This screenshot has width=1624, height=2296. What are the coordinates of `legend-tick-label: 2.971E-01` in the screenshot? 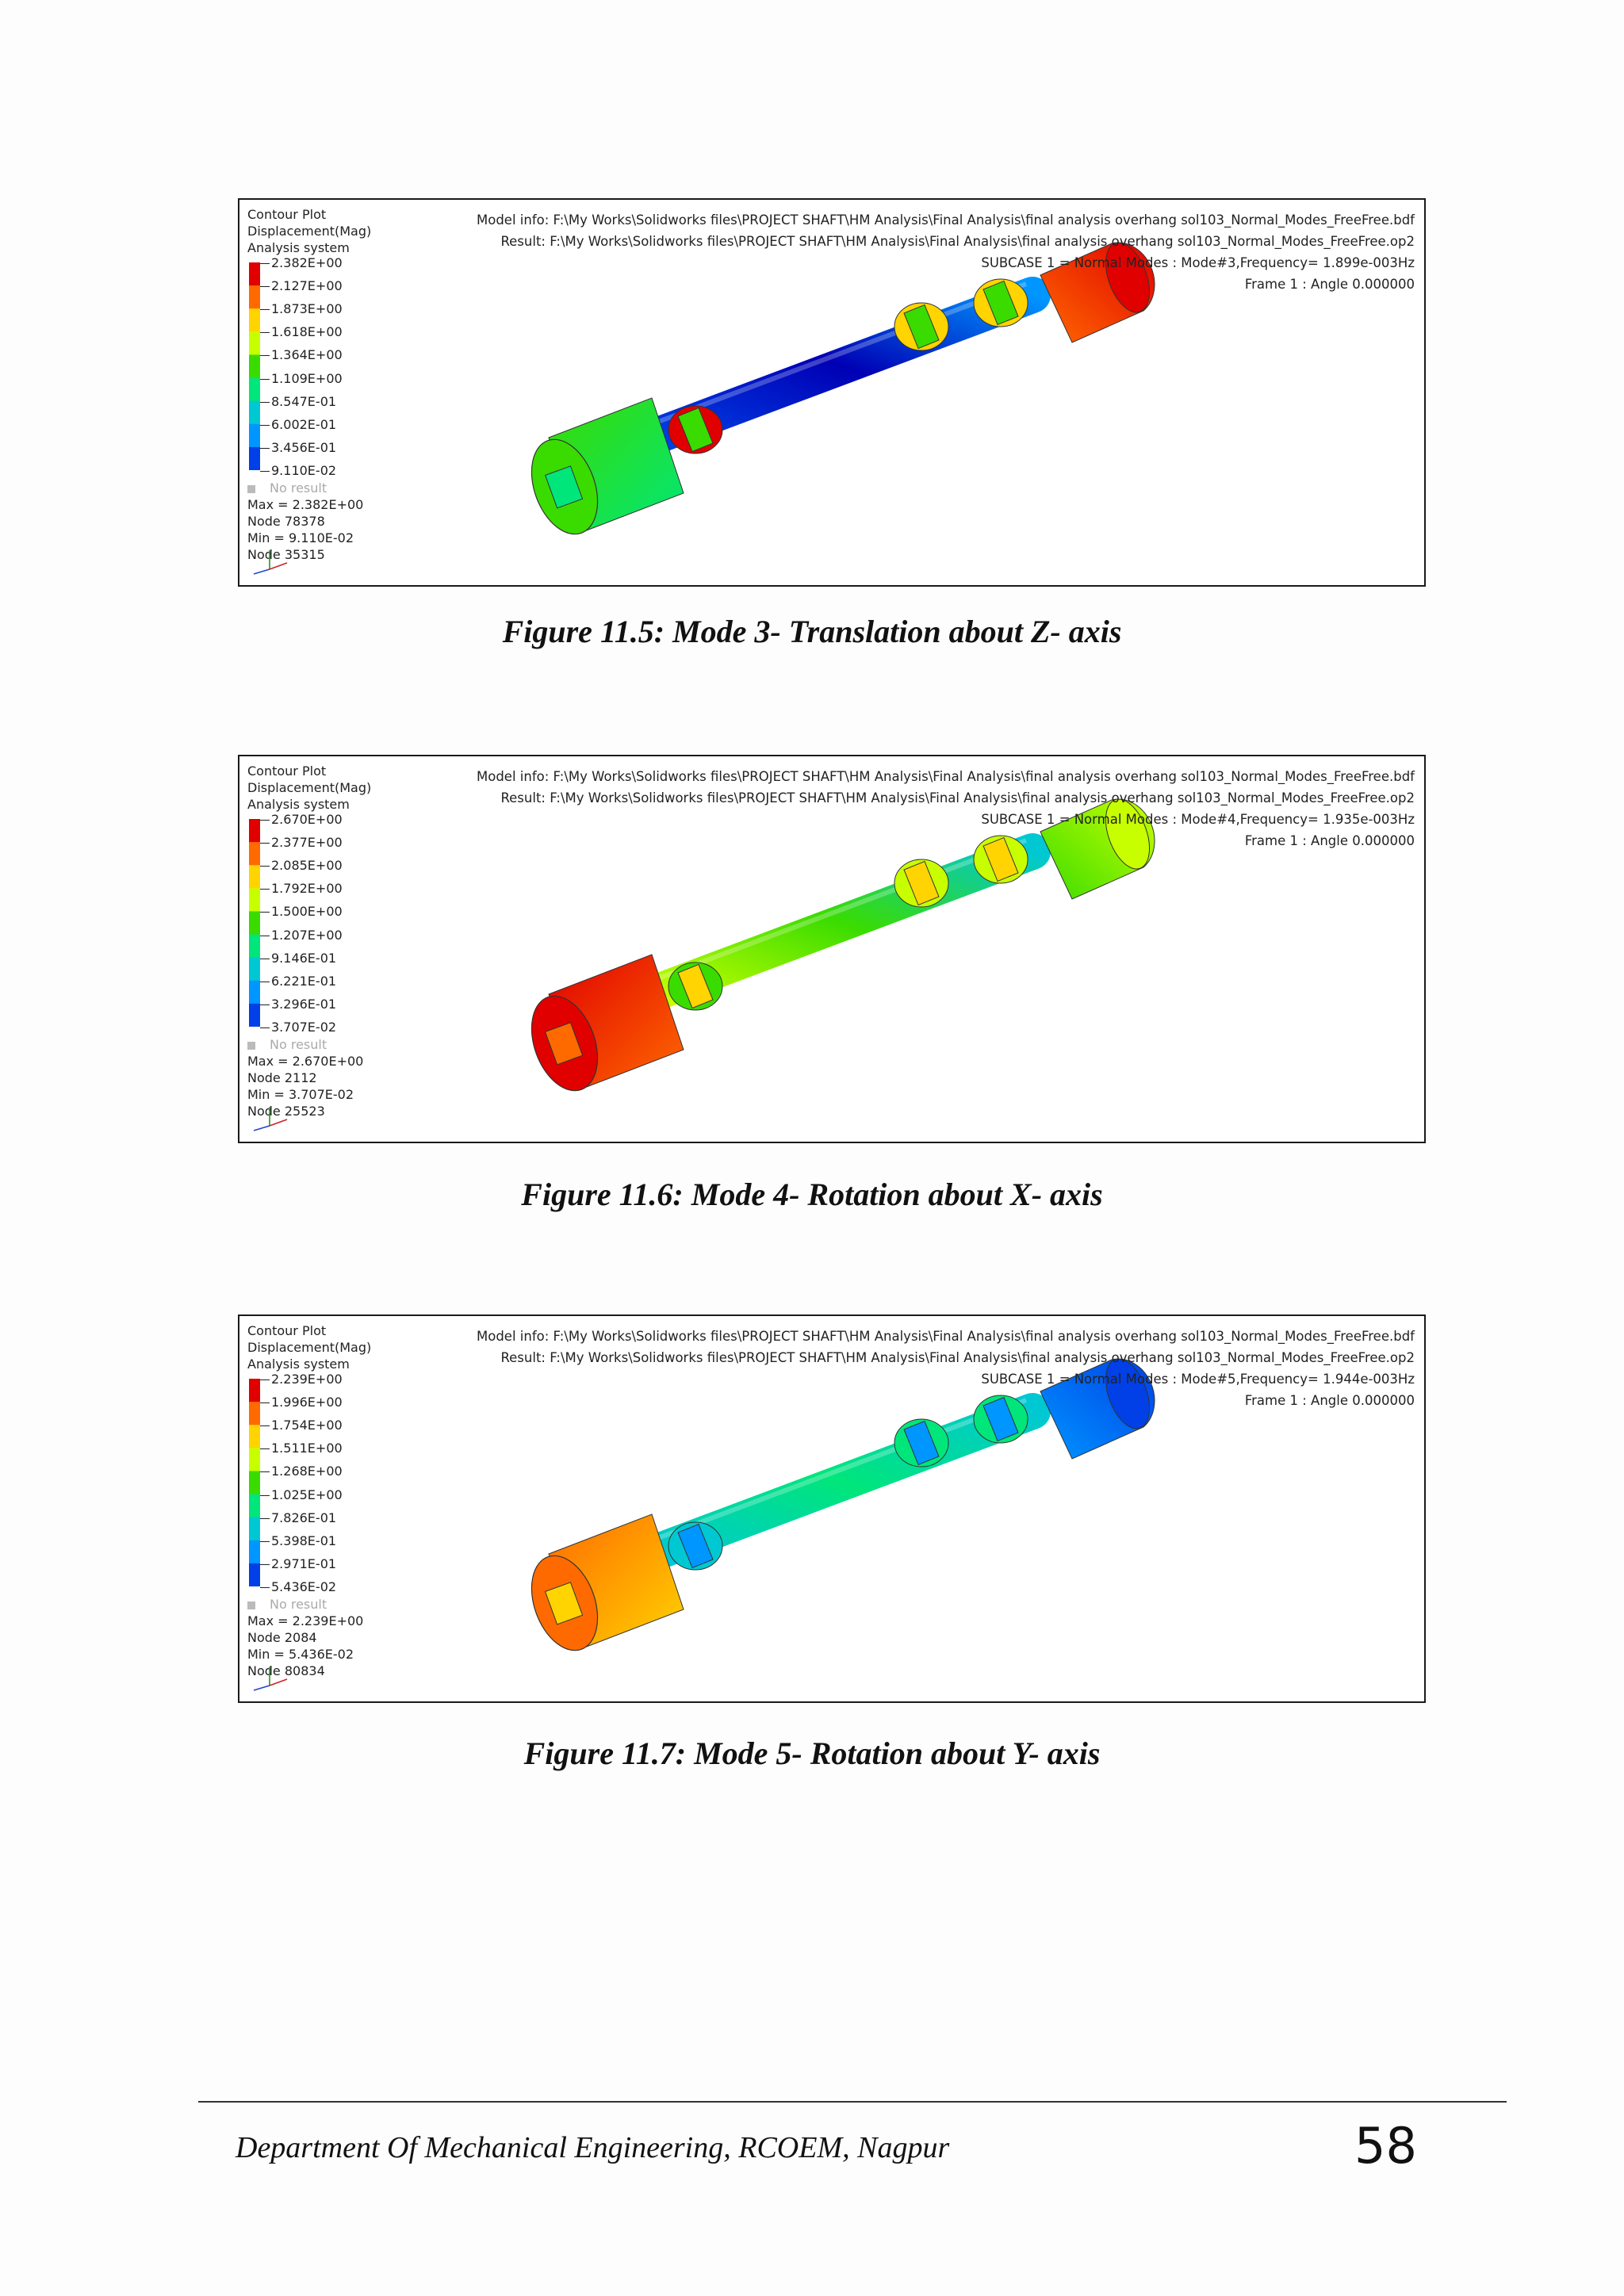 It's located at (298, 1564).